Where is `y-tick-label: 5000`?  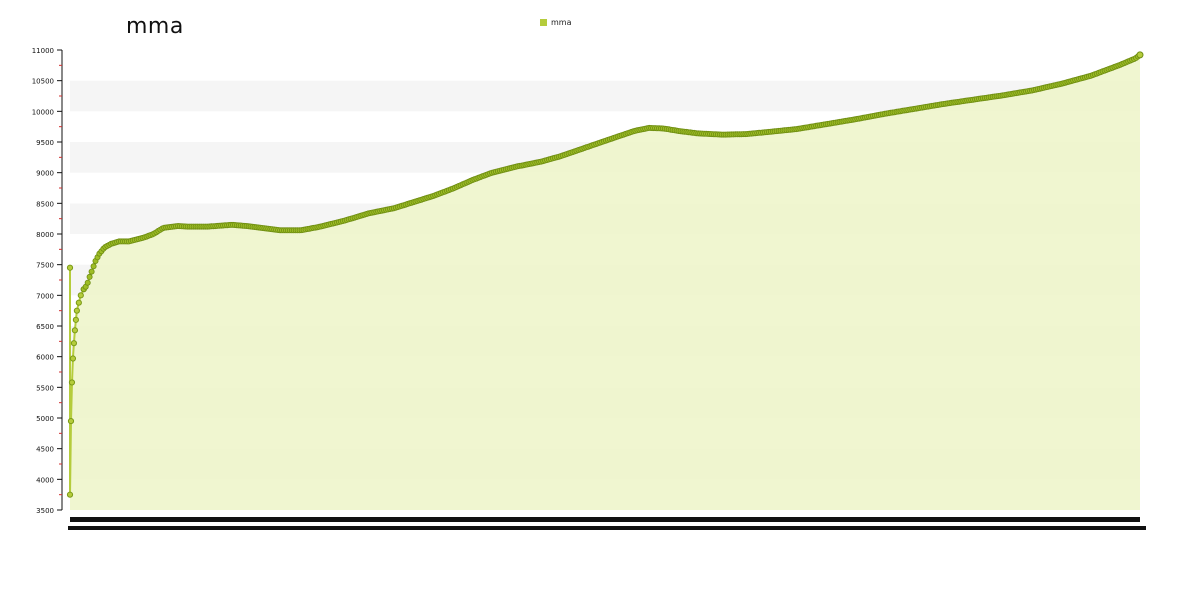 y-tick-label: 5000 is located at coordinates (45, 419).